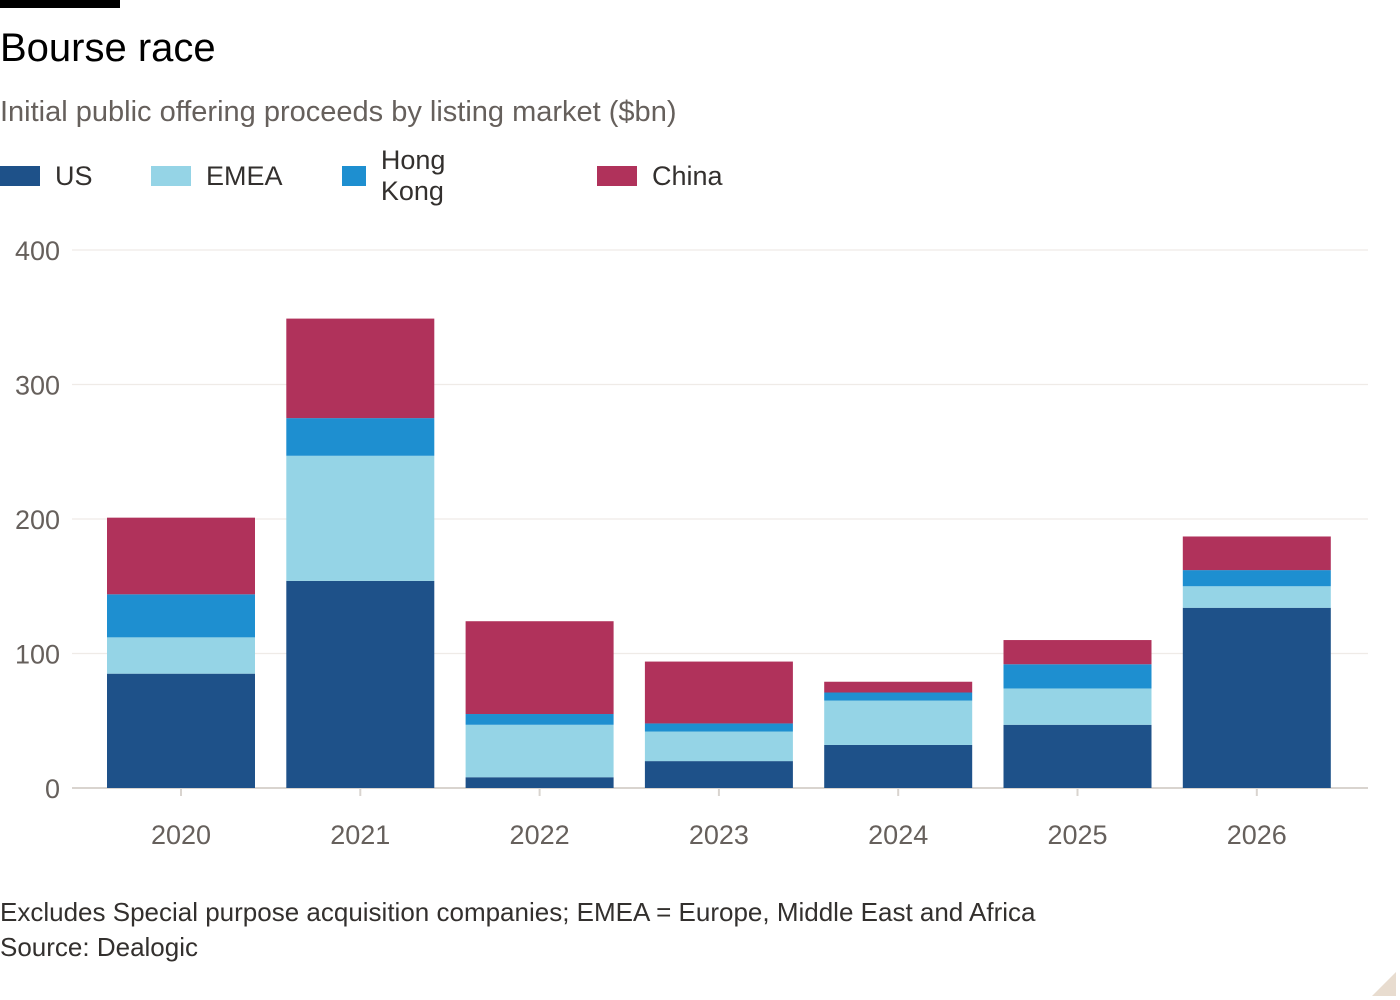  What do you see at coordinates (1256, 697) in the screenshot?
I see `bar-2026-us` at bounding box center [1256, 697].